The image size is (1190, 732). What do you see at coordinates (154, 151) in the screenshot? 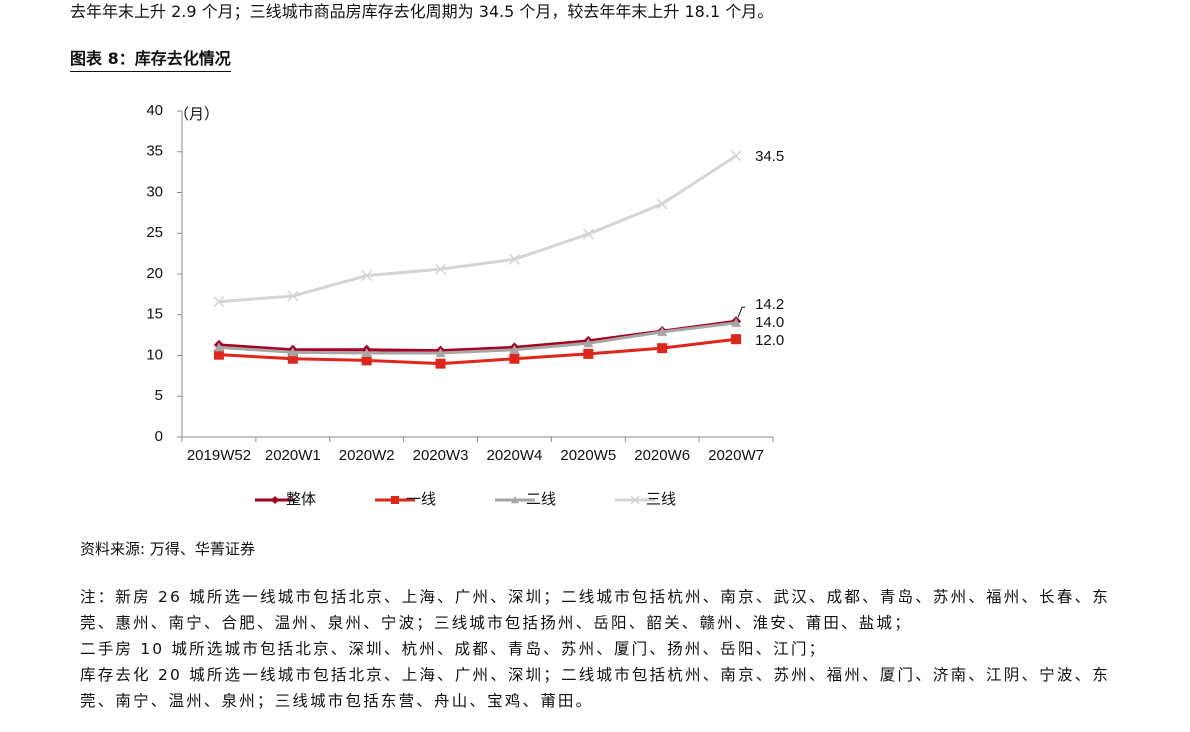
I see `y-tick-label: 35` at bounding box center [154, 151].